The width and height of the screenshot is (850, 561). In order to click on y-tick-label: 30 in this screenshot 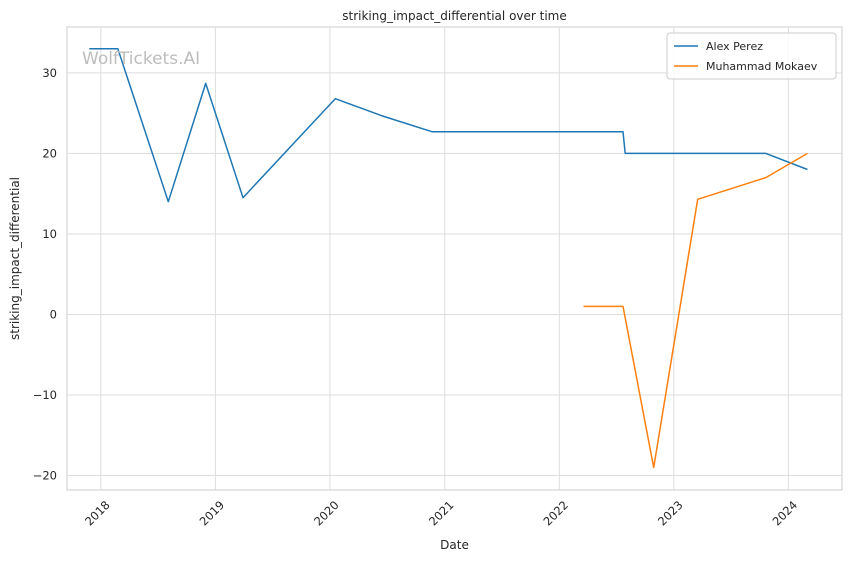, I will do `click(49, 73)`.